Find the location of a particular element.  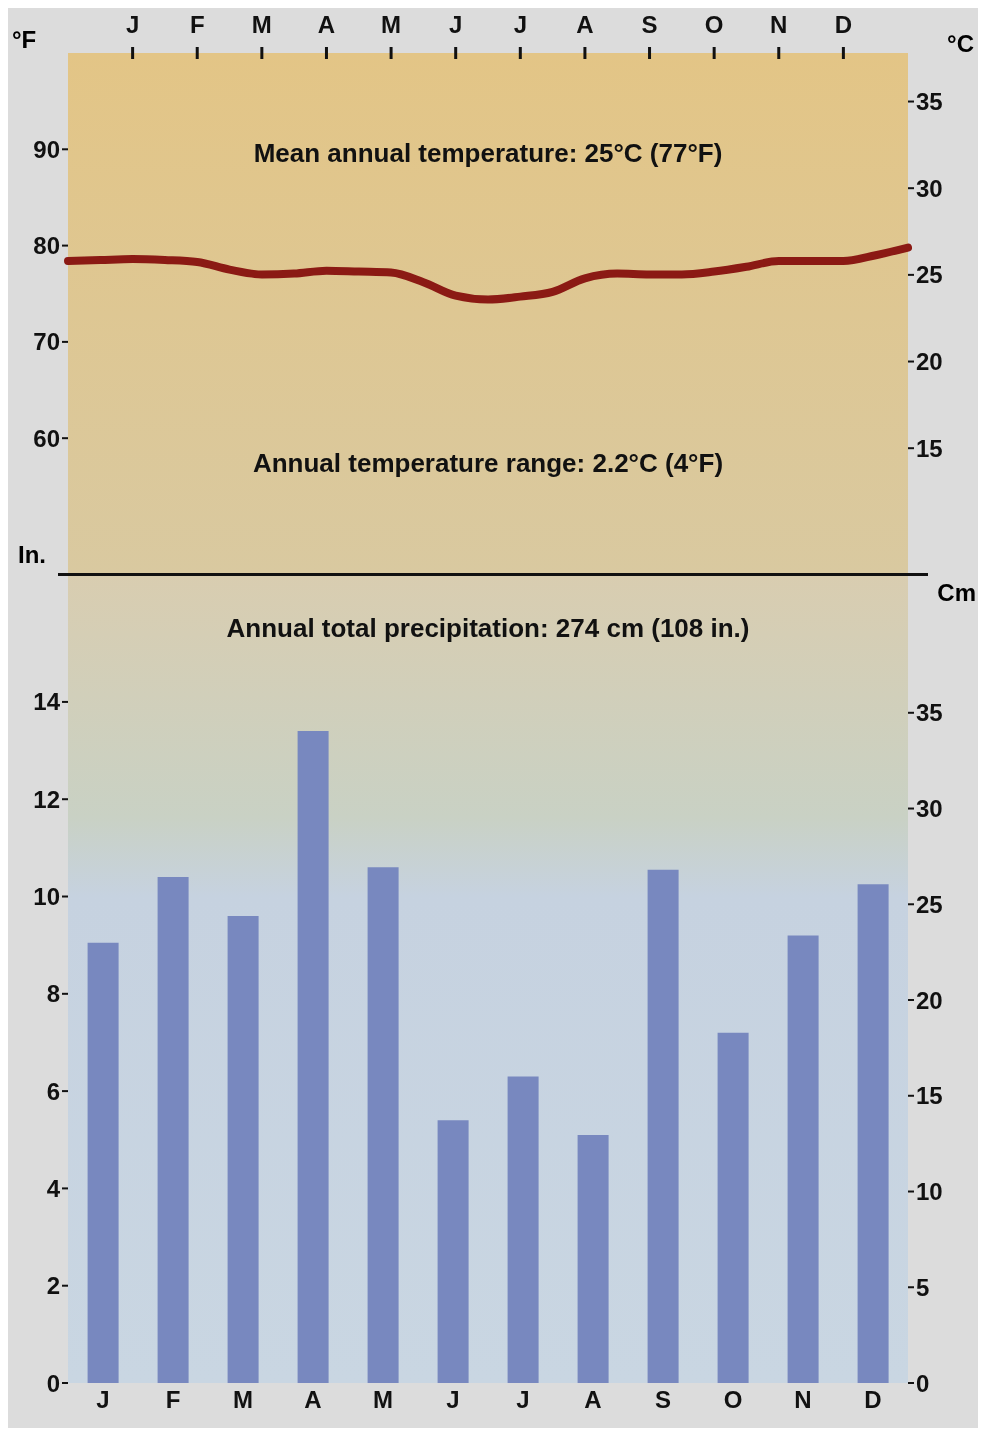

y2-tick-label: 0 is located at coordinates (923, 1383).